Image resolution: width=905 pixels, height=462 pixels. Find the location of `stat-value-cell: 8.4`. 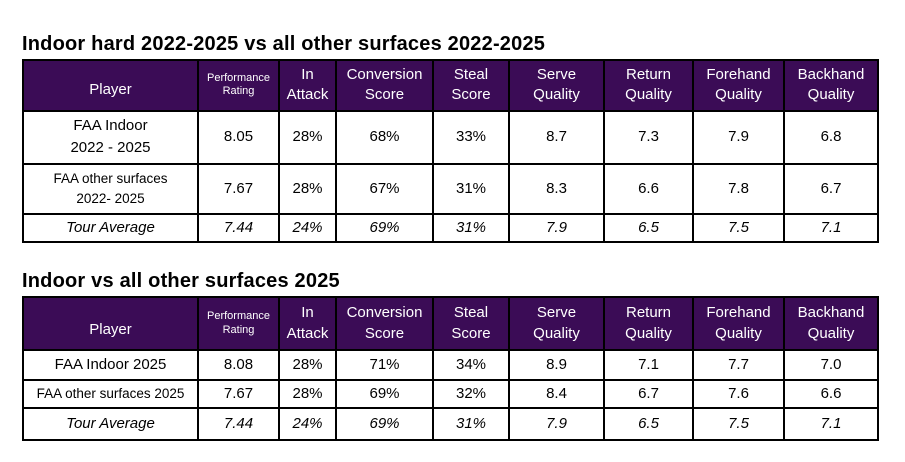

stat-value-cell: 8.4 is located at coordinates (556, 394).